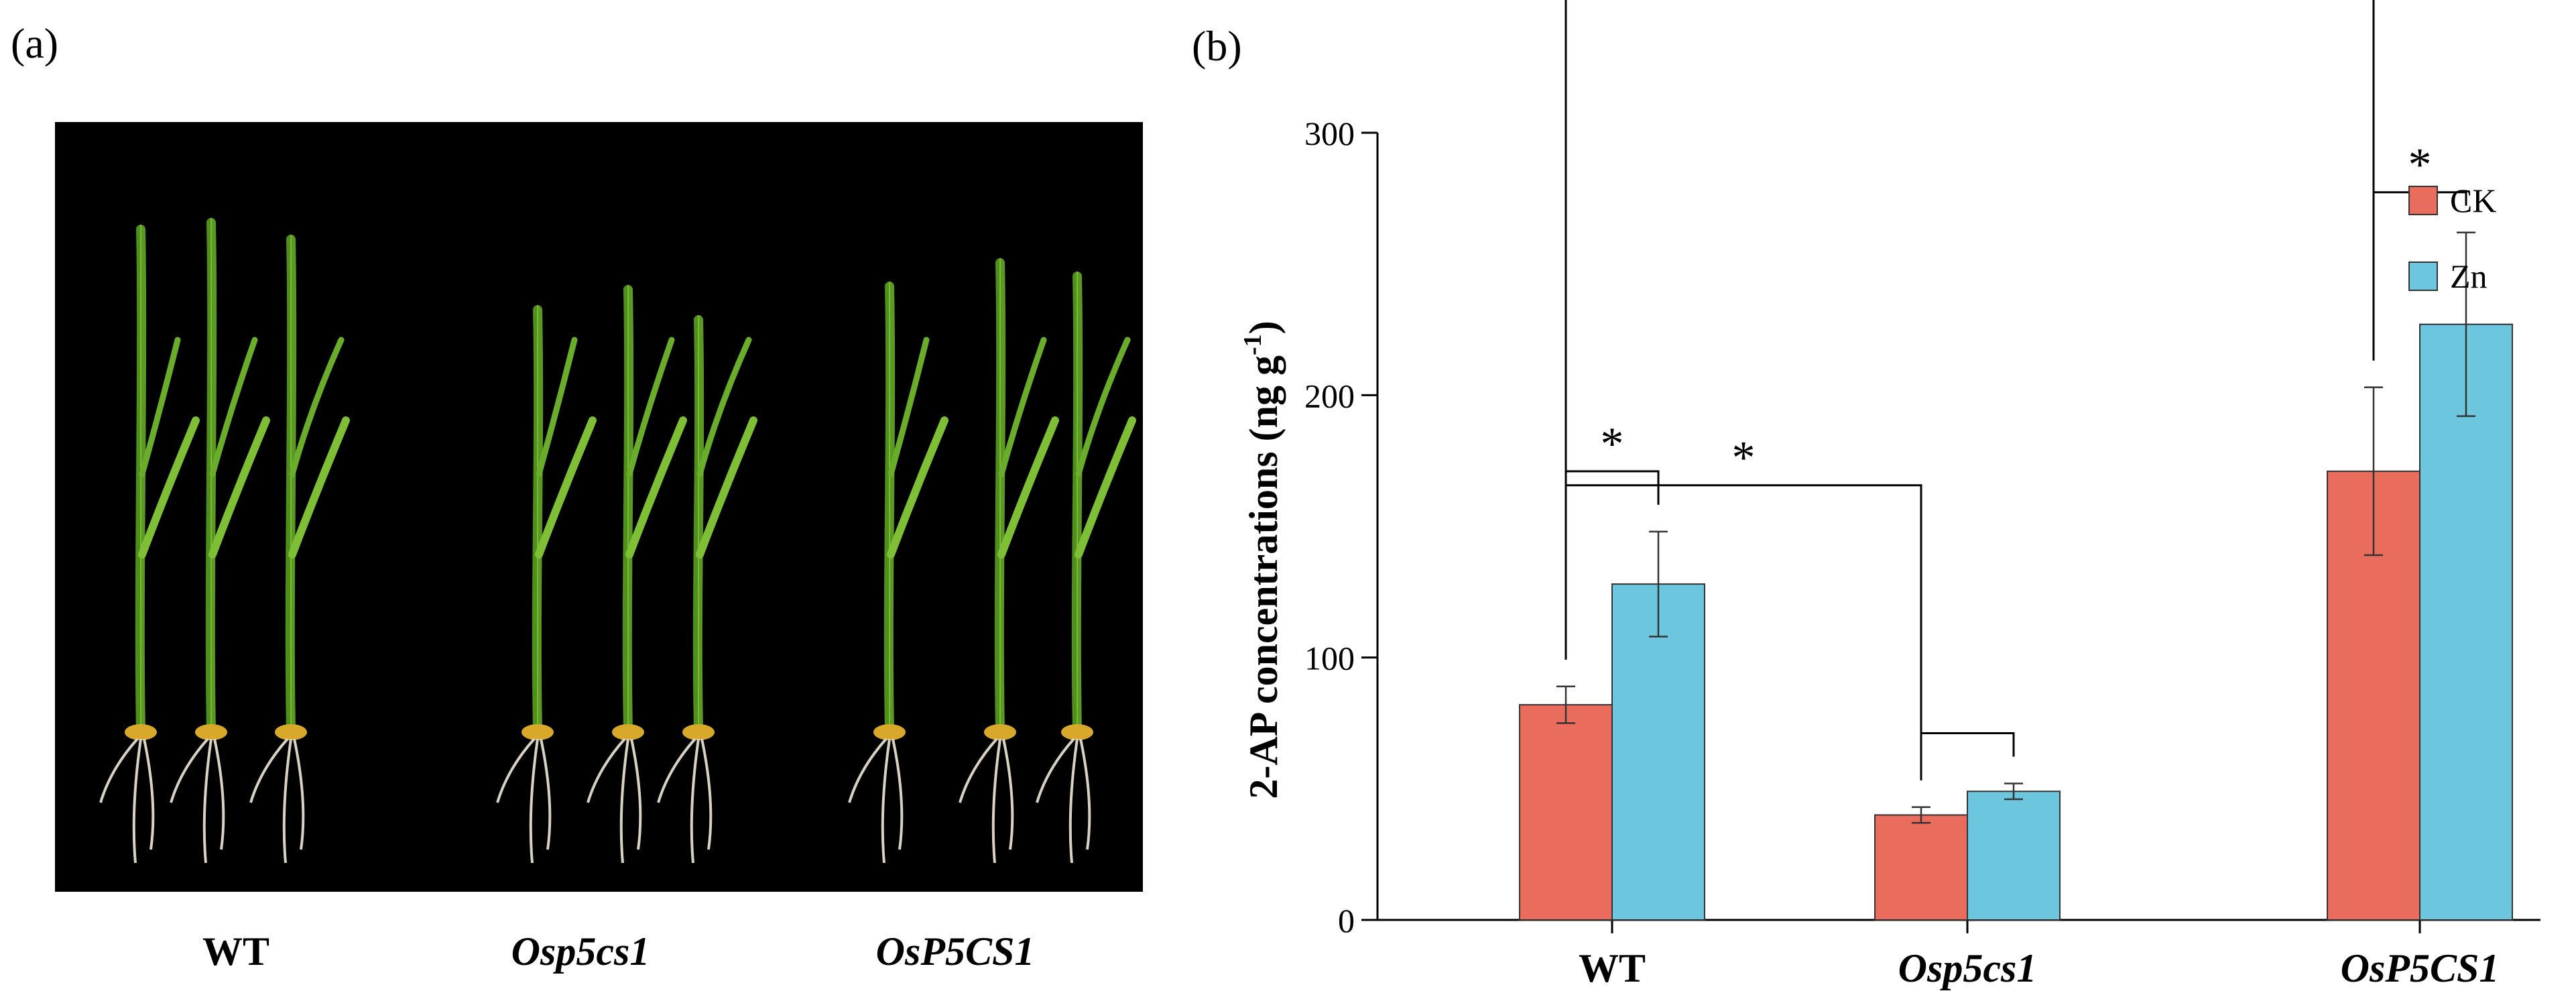  I want to click on y-tick-label: 100, so click(1330, 658).